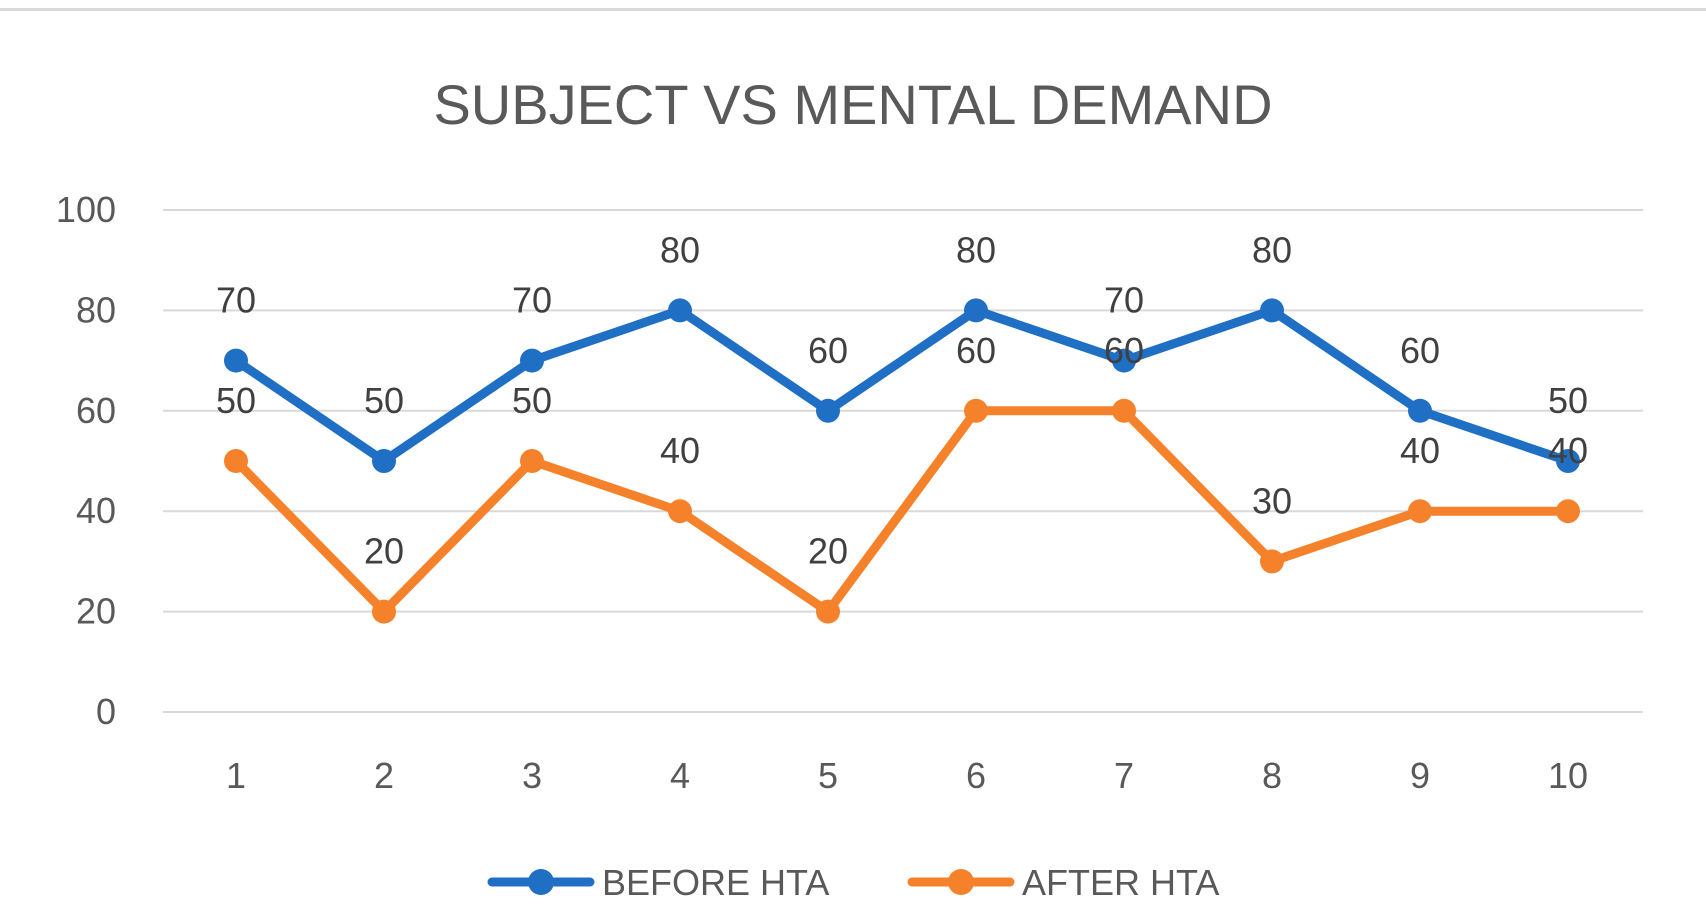  I want to click on legend-item-after-hta: AFTER HTA, so click(1063, 882).